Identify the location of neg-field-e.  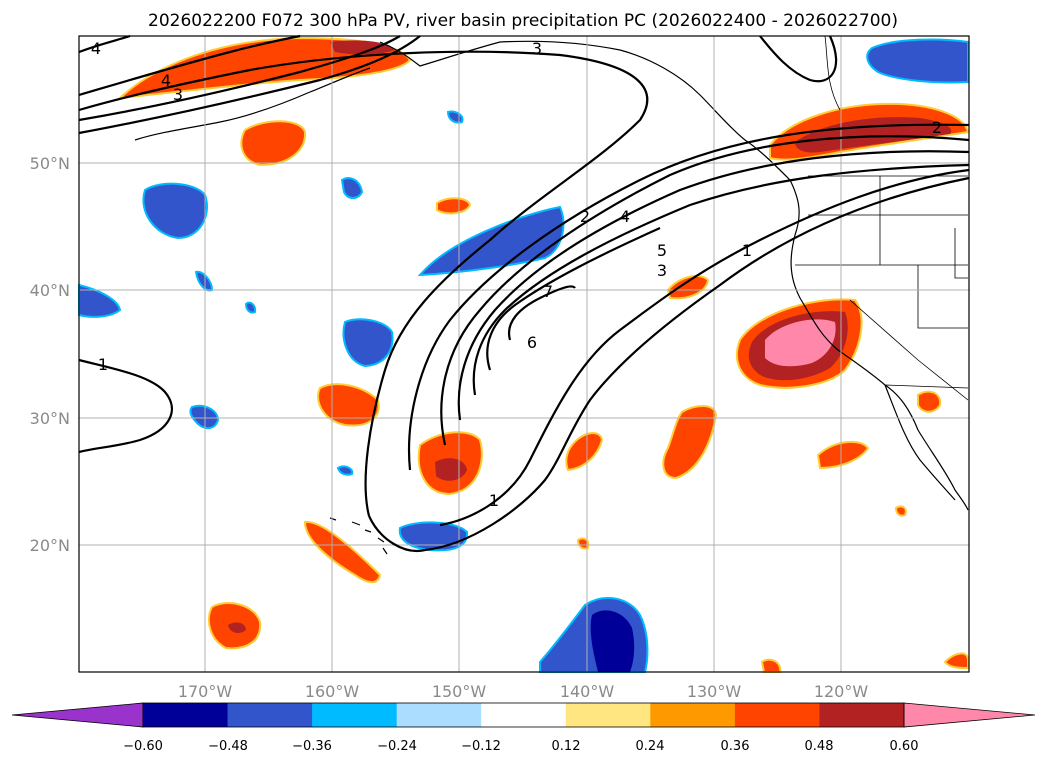
(352, 188).